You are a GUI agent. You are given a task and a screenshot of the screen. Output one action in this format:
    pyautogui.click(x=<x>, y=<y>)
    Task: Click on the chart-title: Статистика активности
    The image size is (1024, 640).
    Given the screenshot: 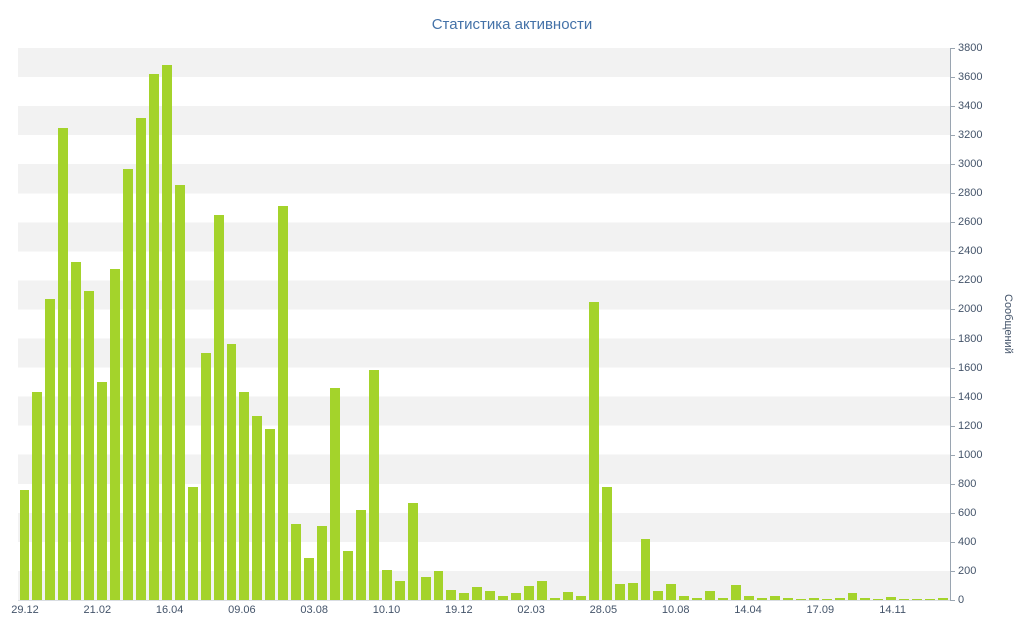 What is the action you would take?
    pyautogui.click(x=512, y=24)
    